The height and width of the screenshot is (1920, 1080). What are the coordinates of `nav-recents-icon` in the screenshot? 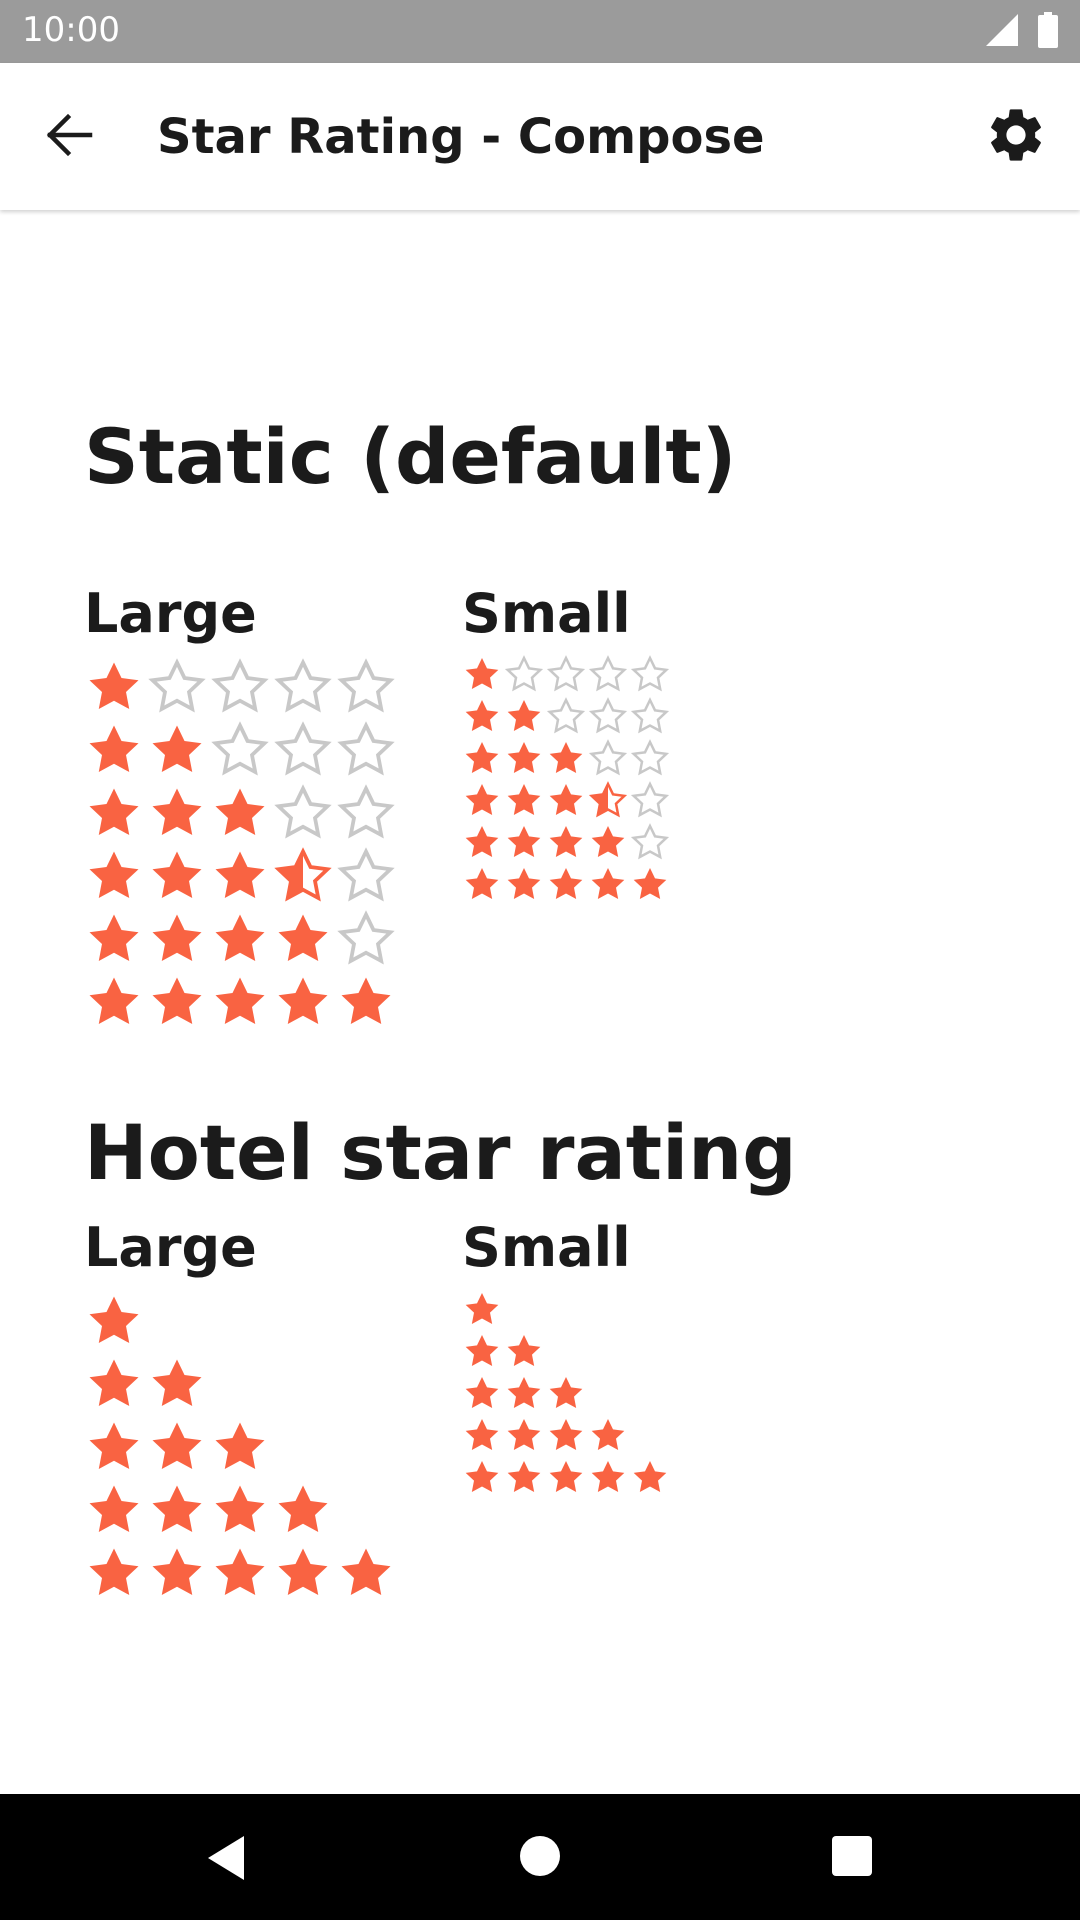 It's located at (852, 1856).